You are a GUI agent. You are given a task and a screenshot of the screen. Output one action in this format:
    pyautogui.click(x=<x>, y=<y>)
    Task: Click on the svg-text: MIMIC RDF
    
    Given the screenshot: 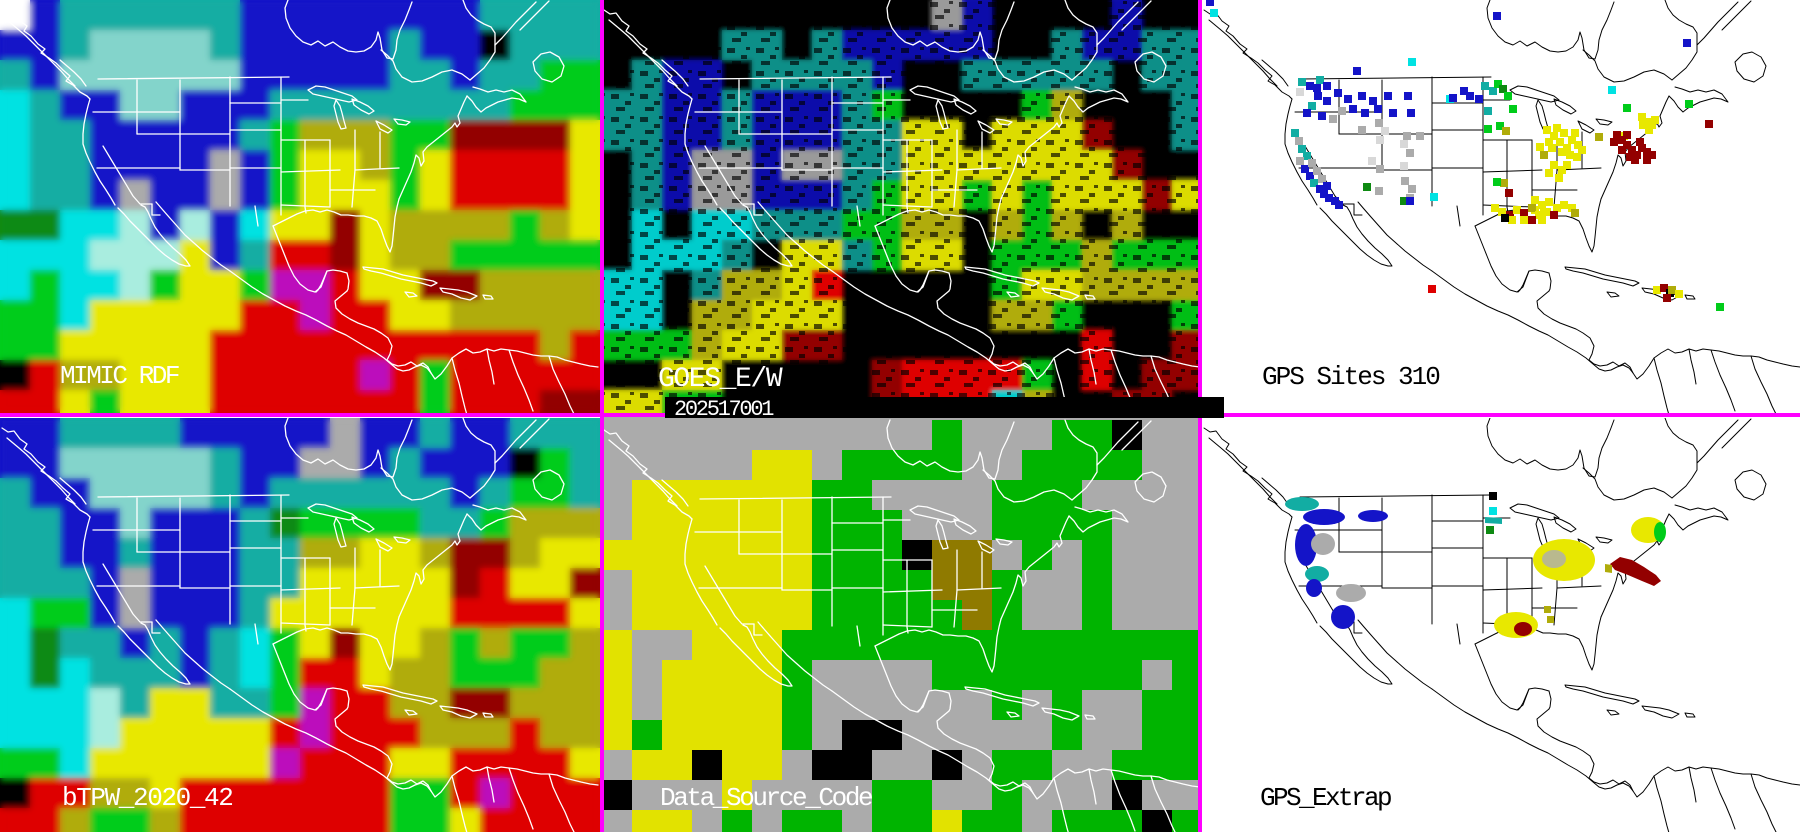 What is the action you would take?
    pyautogui.click(x=119, y=376)
    